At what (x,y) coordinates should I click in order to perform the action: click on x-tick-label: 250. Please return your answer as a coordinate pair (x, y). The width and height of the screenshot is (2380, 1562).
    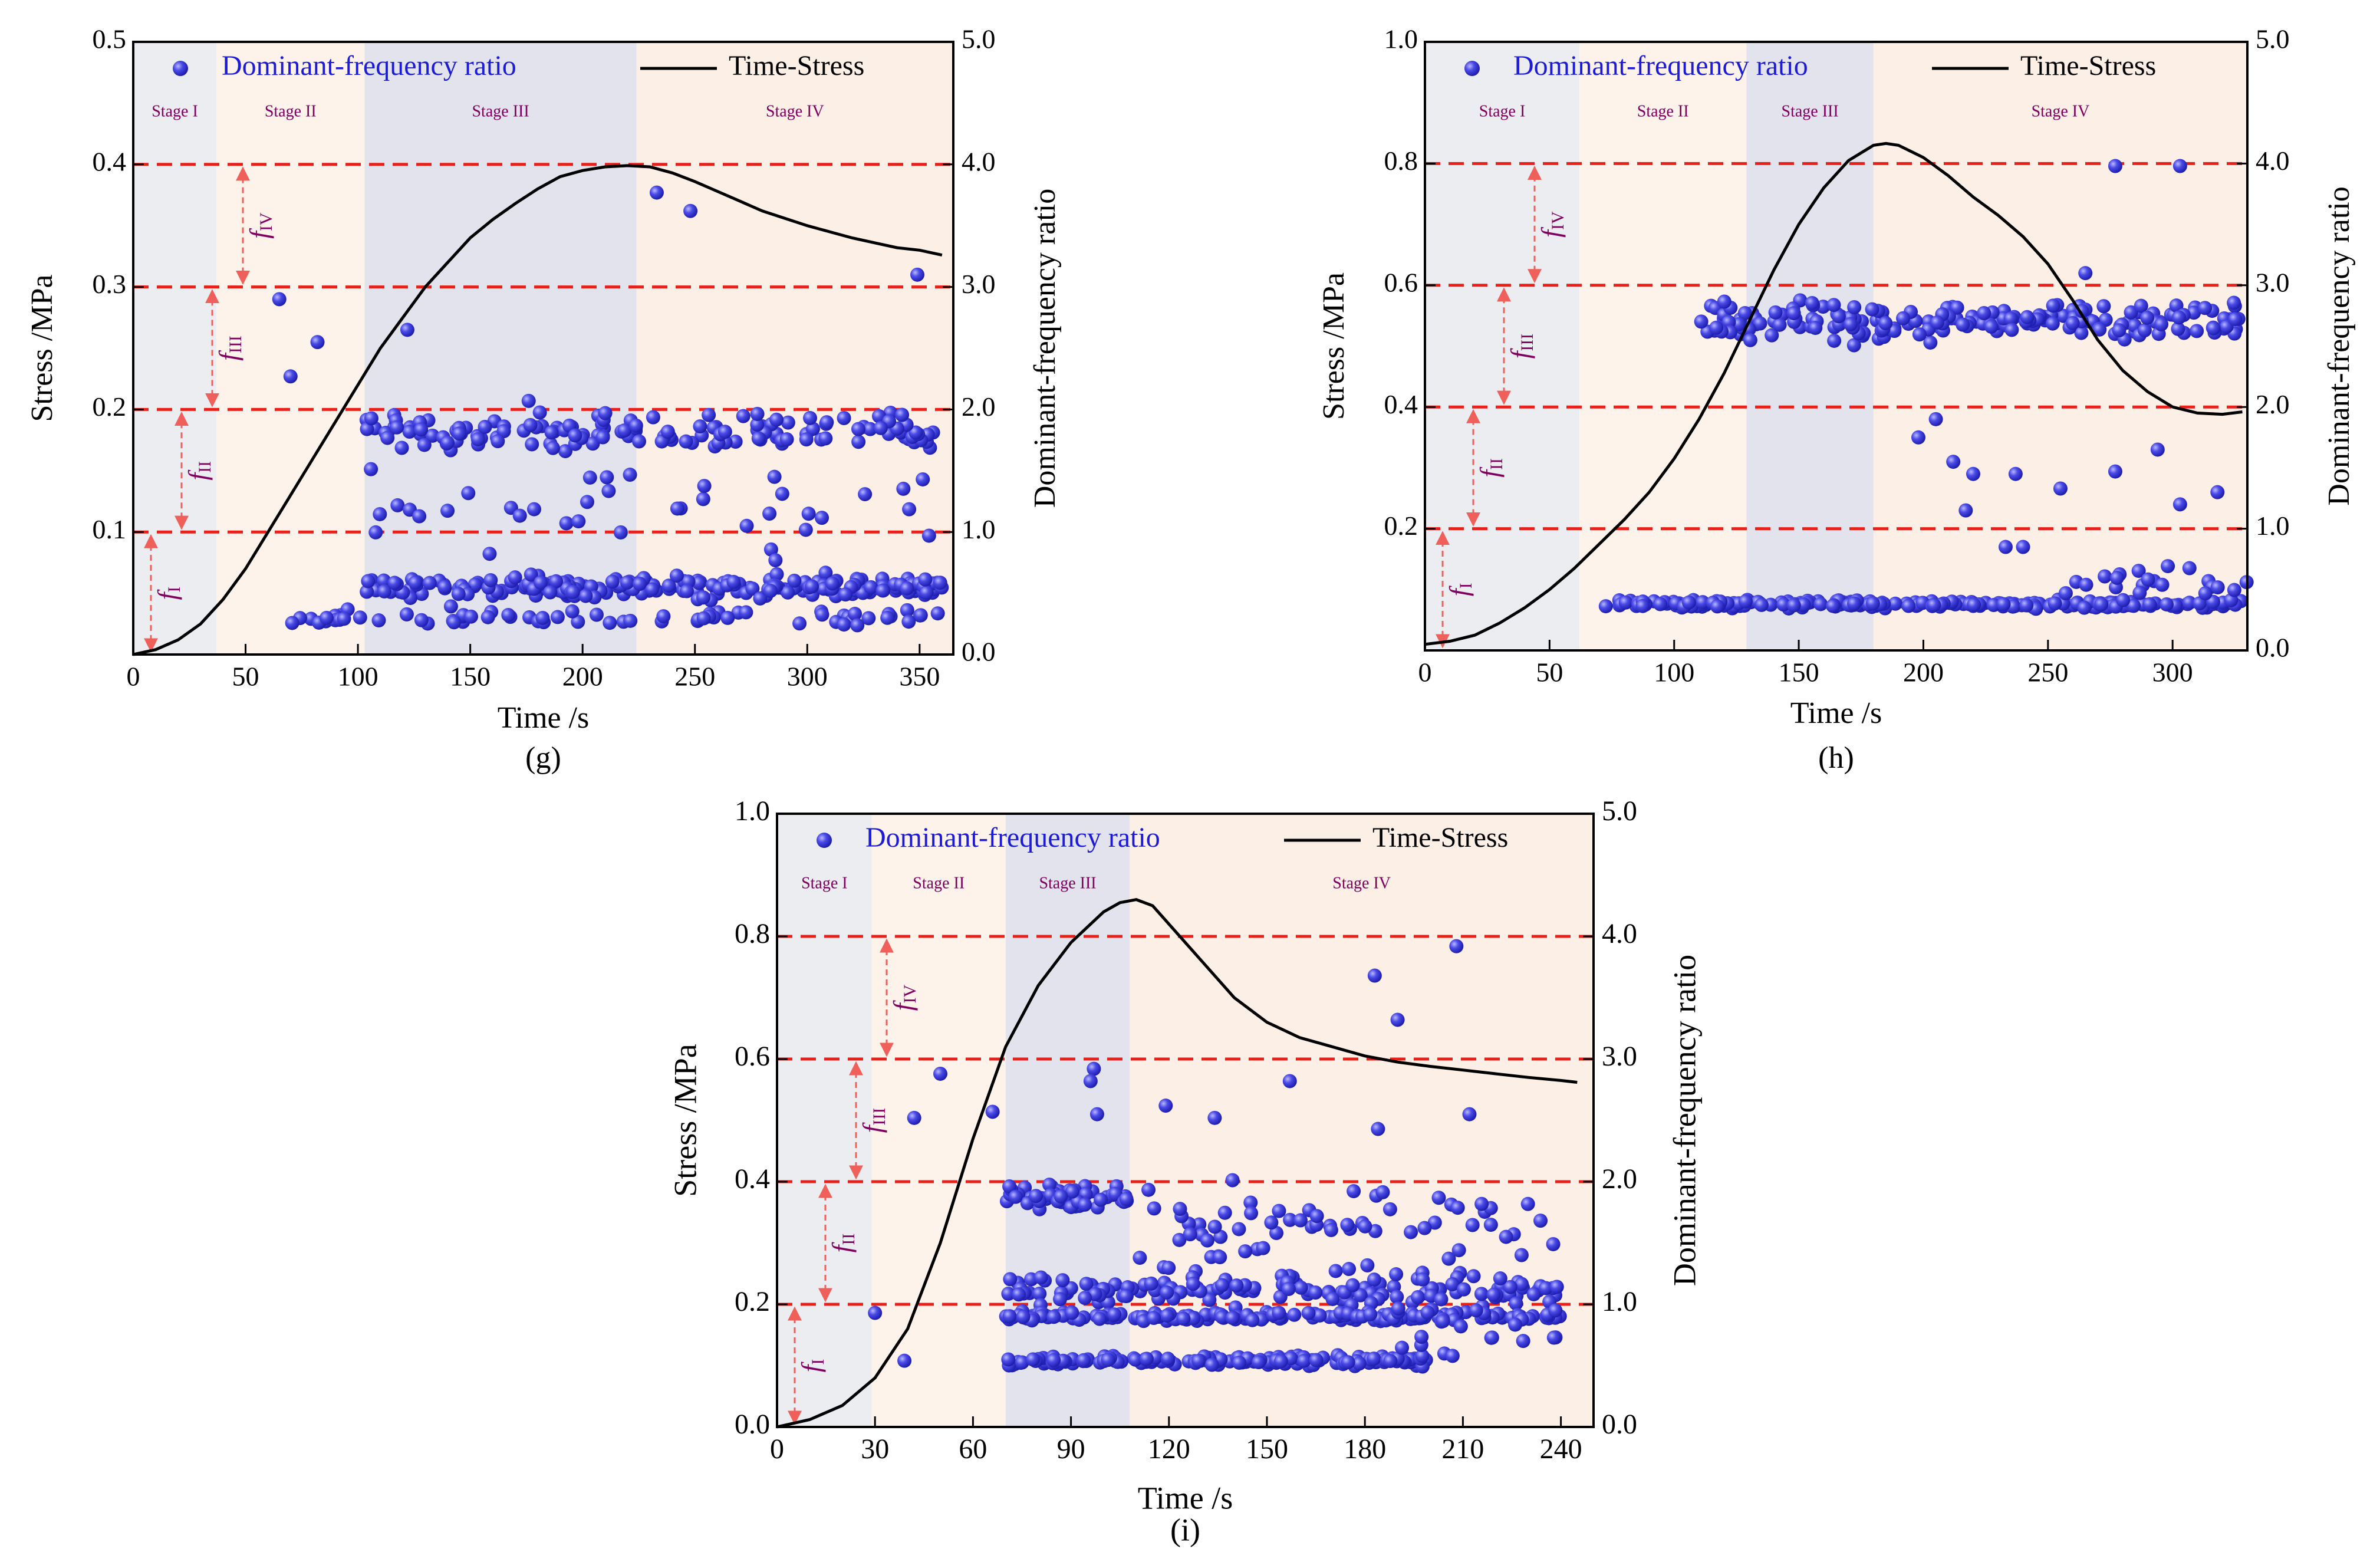
    Looking at the image, I should click on (2047, 673).